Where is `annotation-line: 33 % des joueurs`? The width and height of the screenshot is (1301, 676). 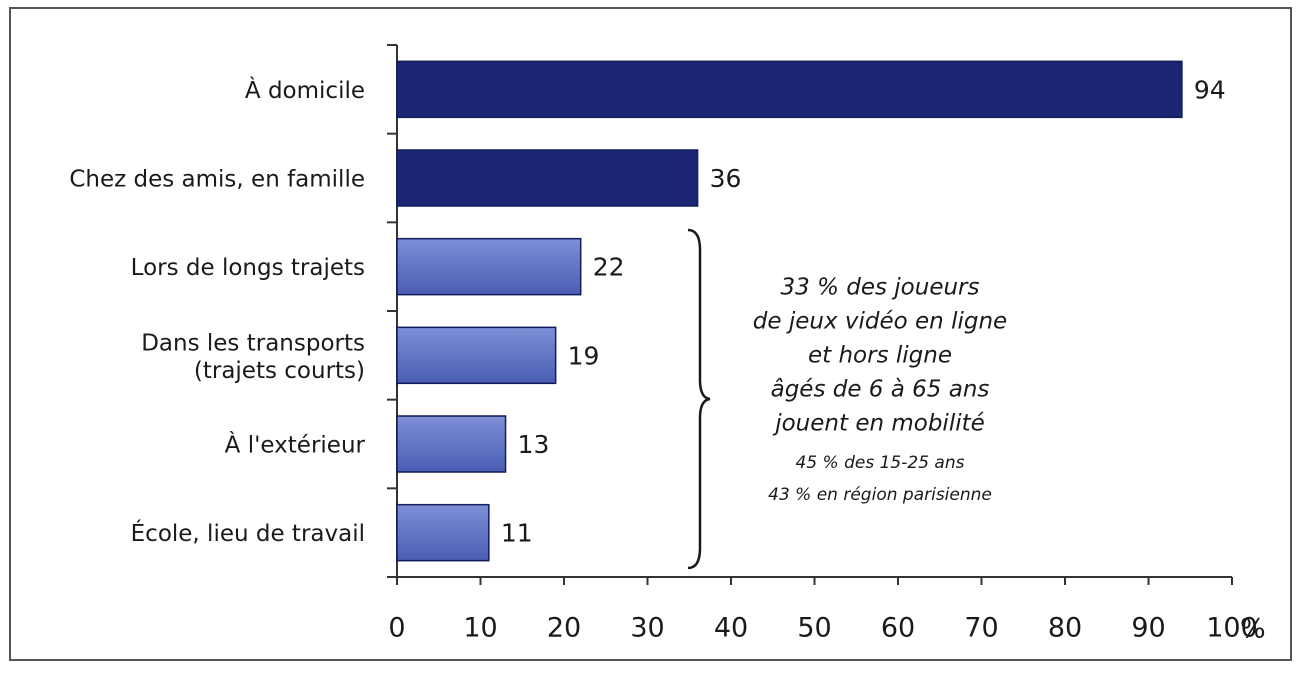 annotation-line: 33 % des joueurs is located at coordinates (880, 288).